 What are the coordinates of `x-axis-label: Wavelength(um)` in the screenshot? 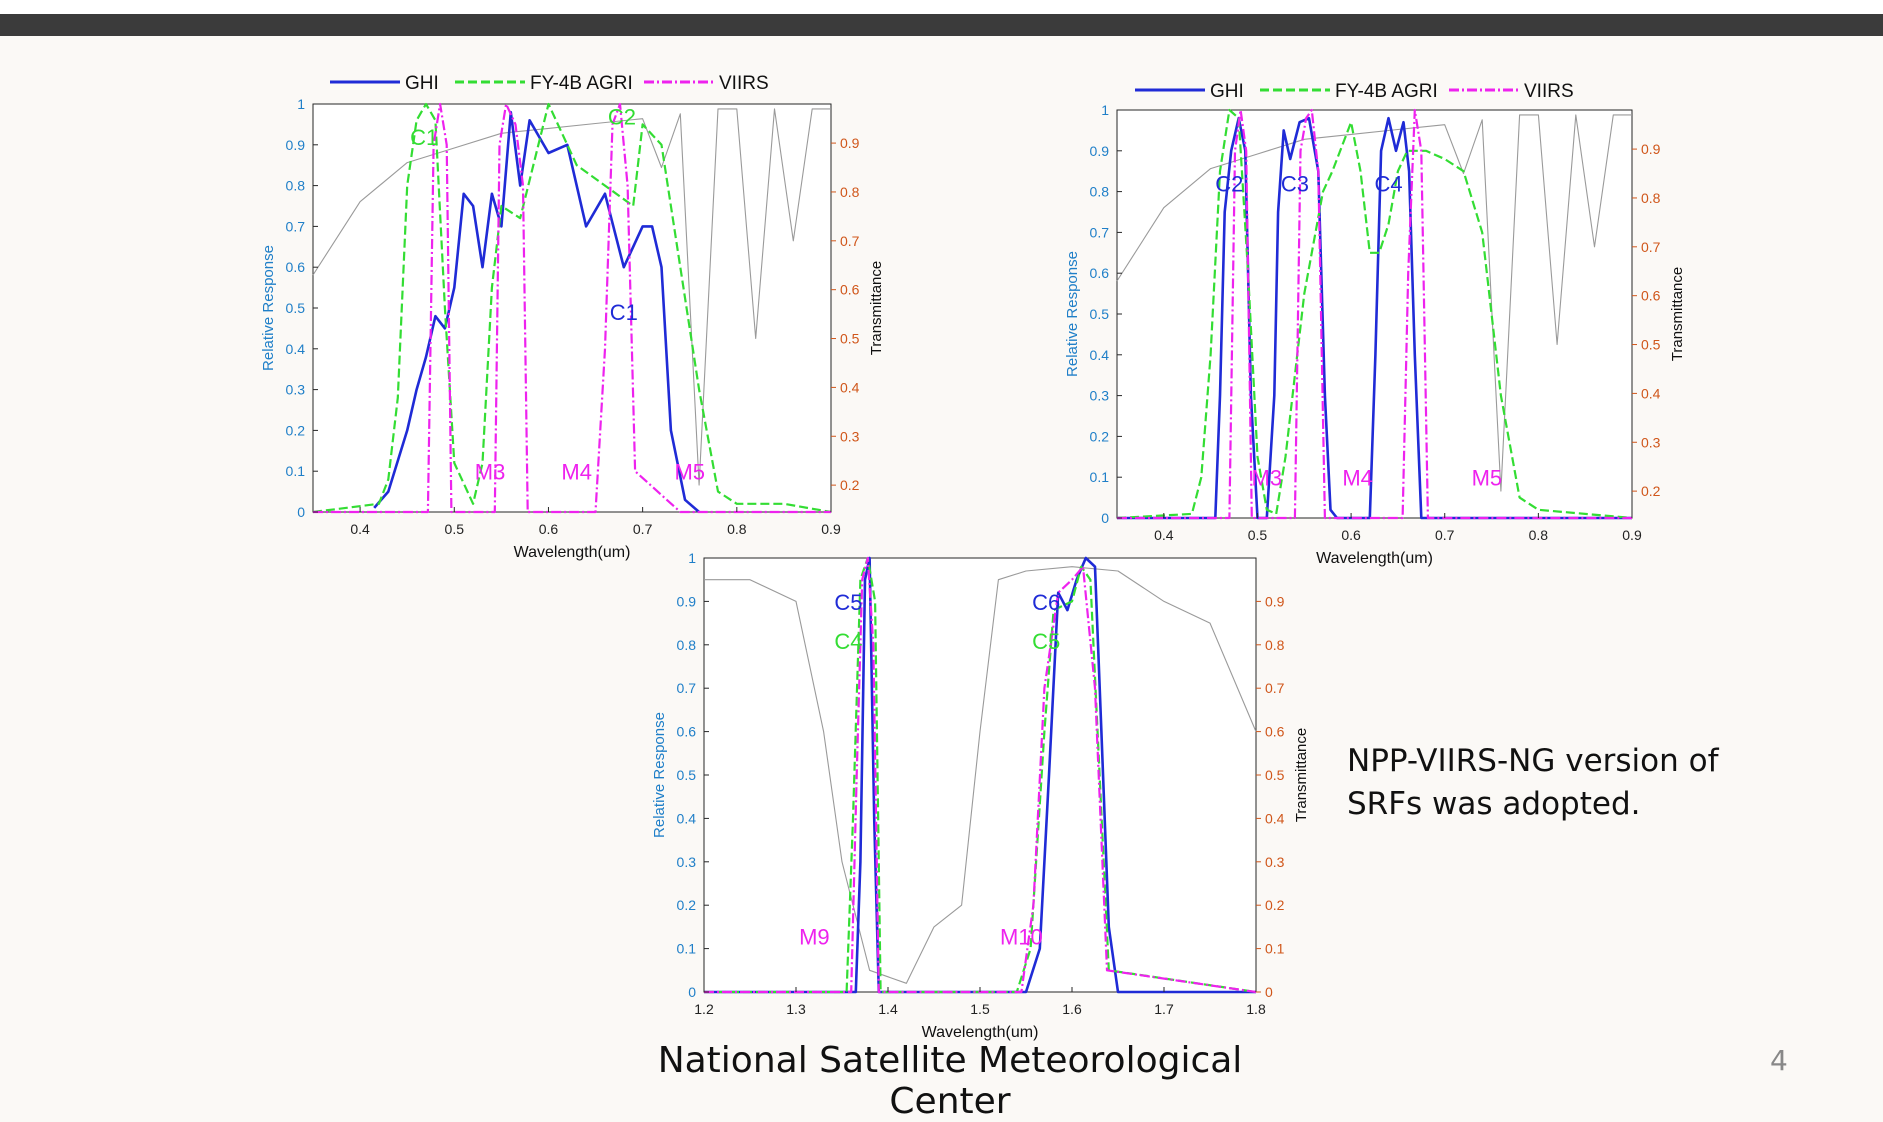 It's located at (572, 552).